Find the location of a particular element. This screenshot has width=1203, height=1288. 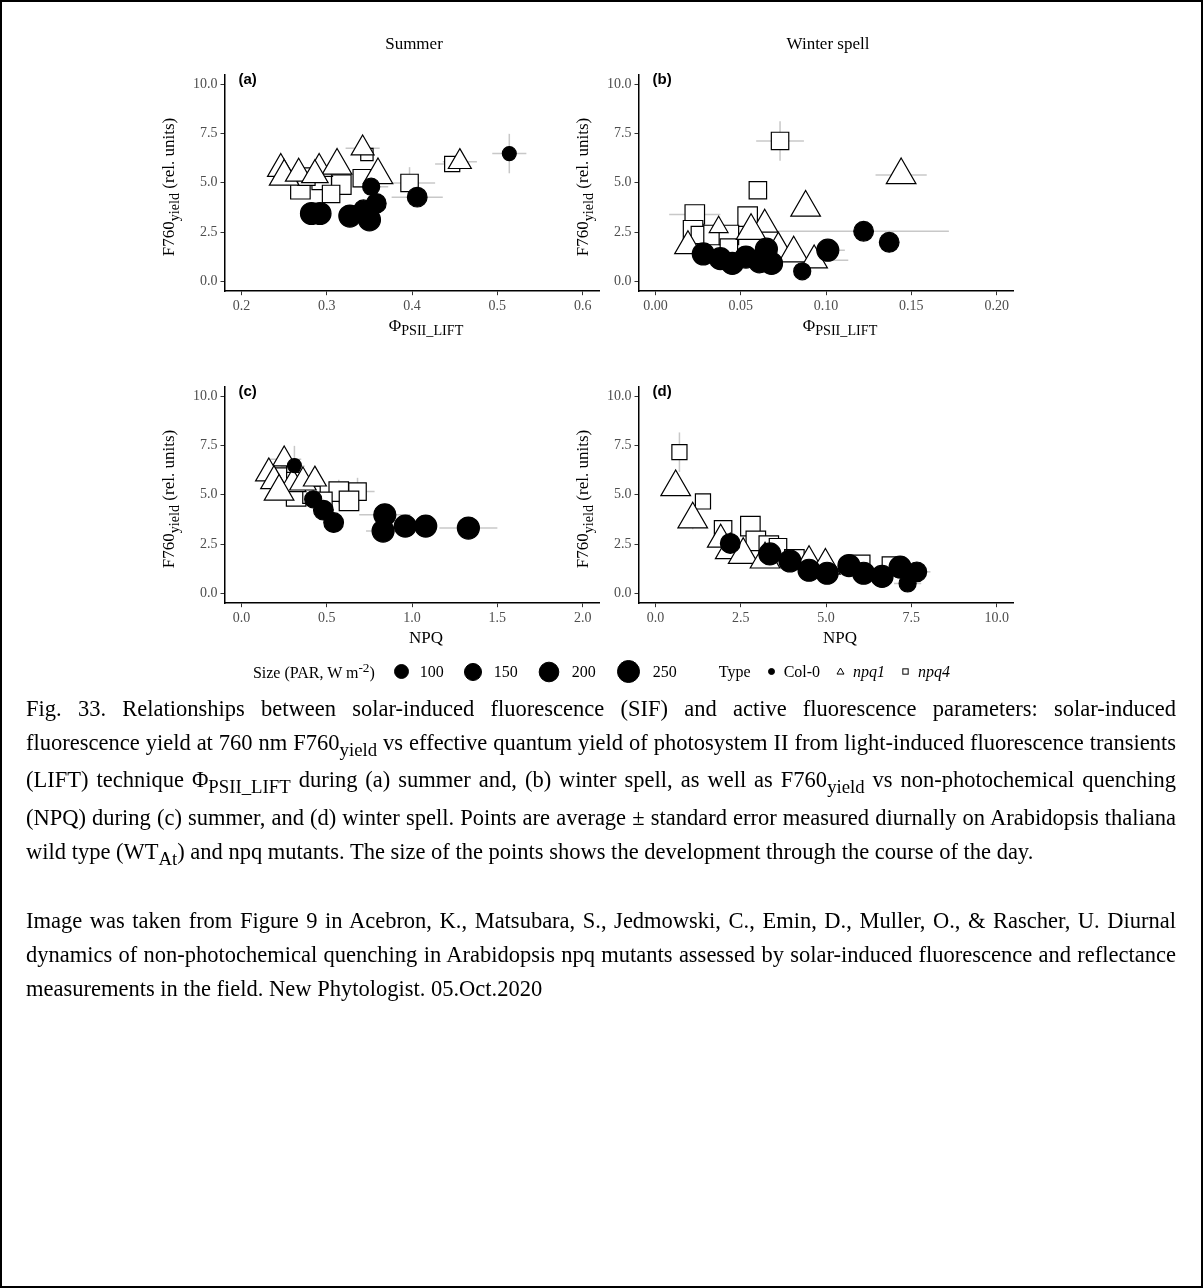

x-tick-label: 5.0 is located at coordinates (826, 618).